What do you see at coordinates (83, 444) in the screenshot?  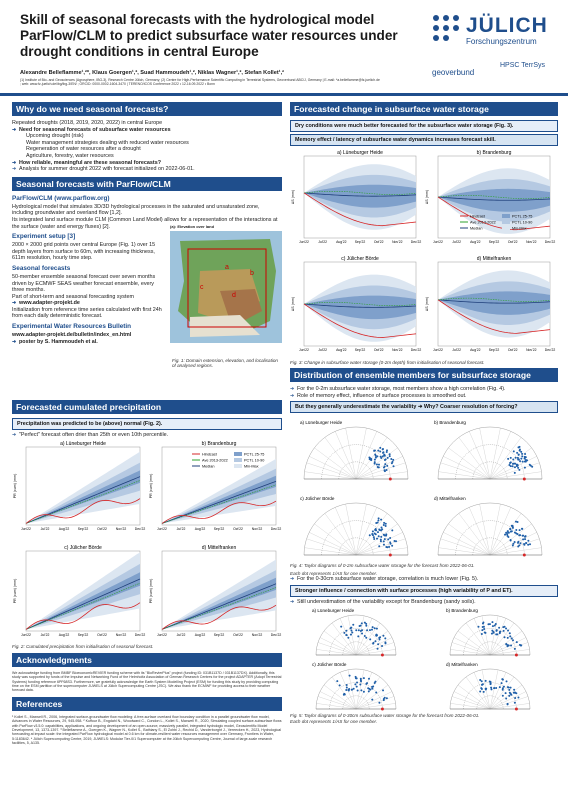 I see `plot-title: a) Lüneburger Heide` at bounding box center [83, 444].